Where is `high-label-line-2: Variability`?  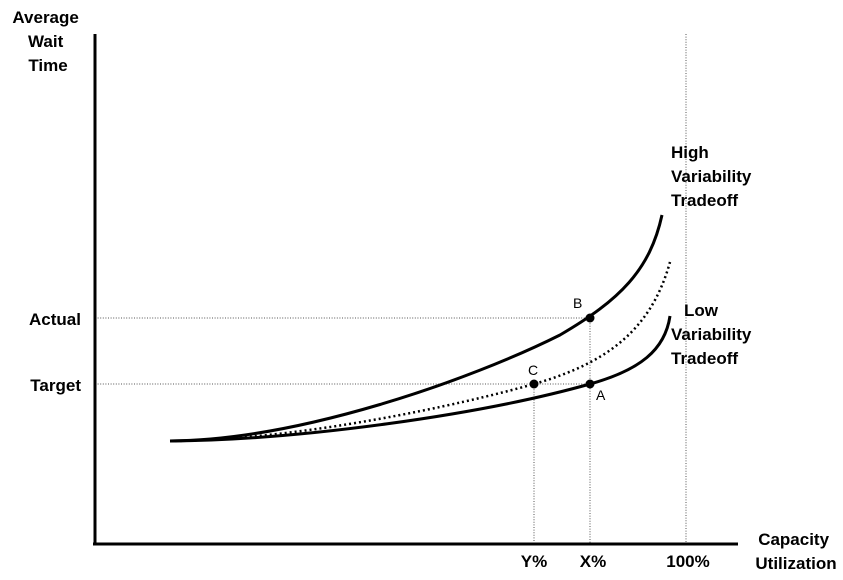 high-label-line-2: Variability is located at coordinates (711, 176).